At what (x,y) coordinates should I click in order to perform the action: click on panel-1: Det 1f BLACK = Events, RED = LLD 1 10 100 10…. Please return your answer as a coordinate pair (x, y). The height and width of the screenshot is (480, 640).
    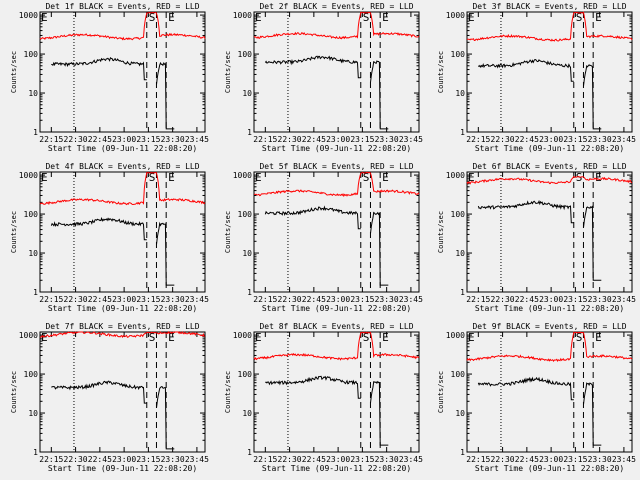
    Looking at the image, I should click on (109, 77).